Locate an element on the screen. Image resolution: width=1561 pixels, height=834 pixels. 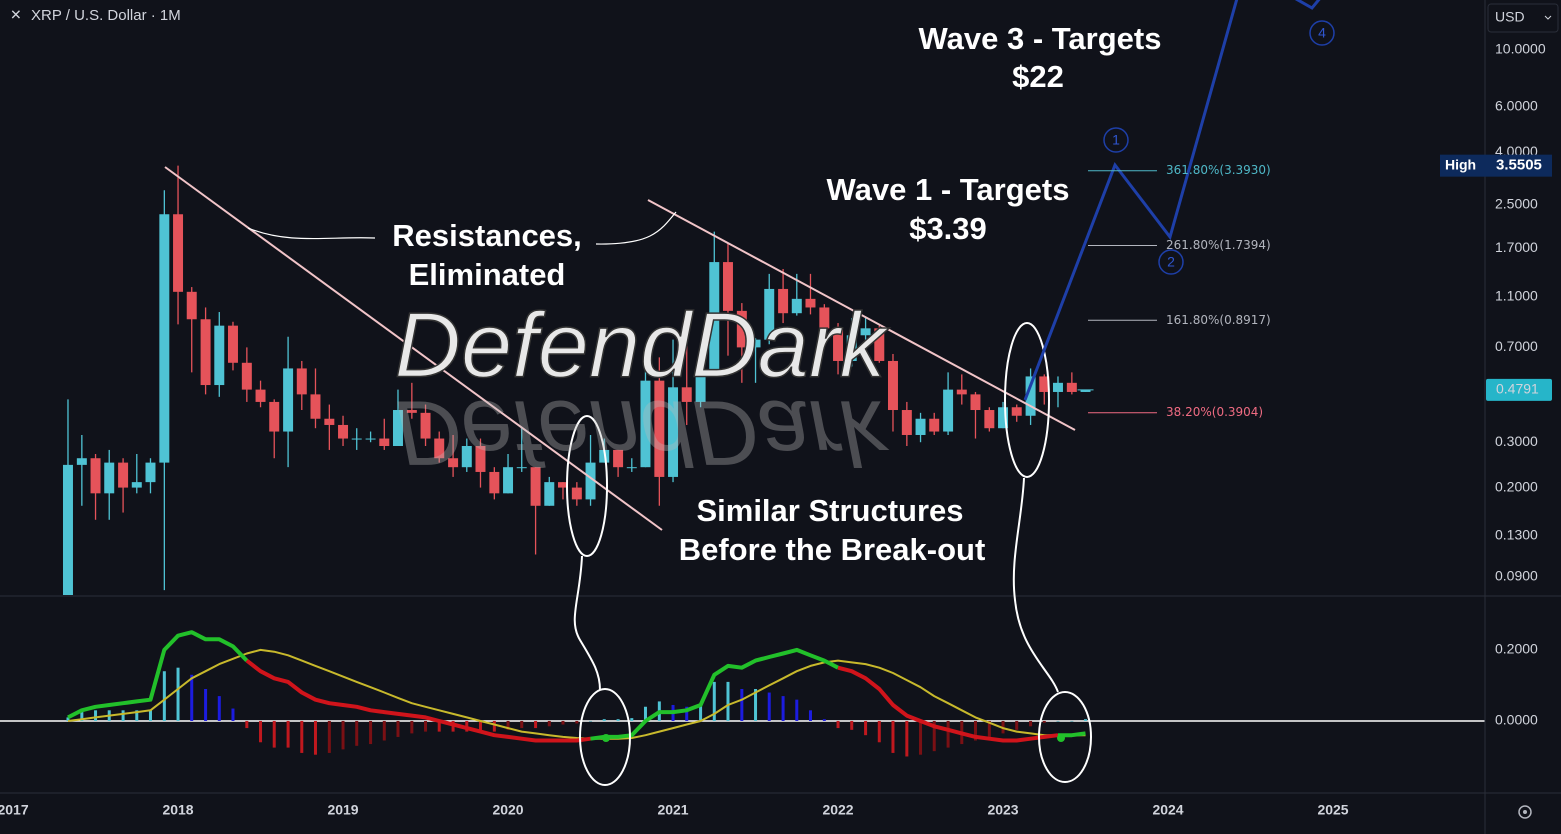
fib-label: 38.20%(0.3904) is located at coordinates (1214, 412).